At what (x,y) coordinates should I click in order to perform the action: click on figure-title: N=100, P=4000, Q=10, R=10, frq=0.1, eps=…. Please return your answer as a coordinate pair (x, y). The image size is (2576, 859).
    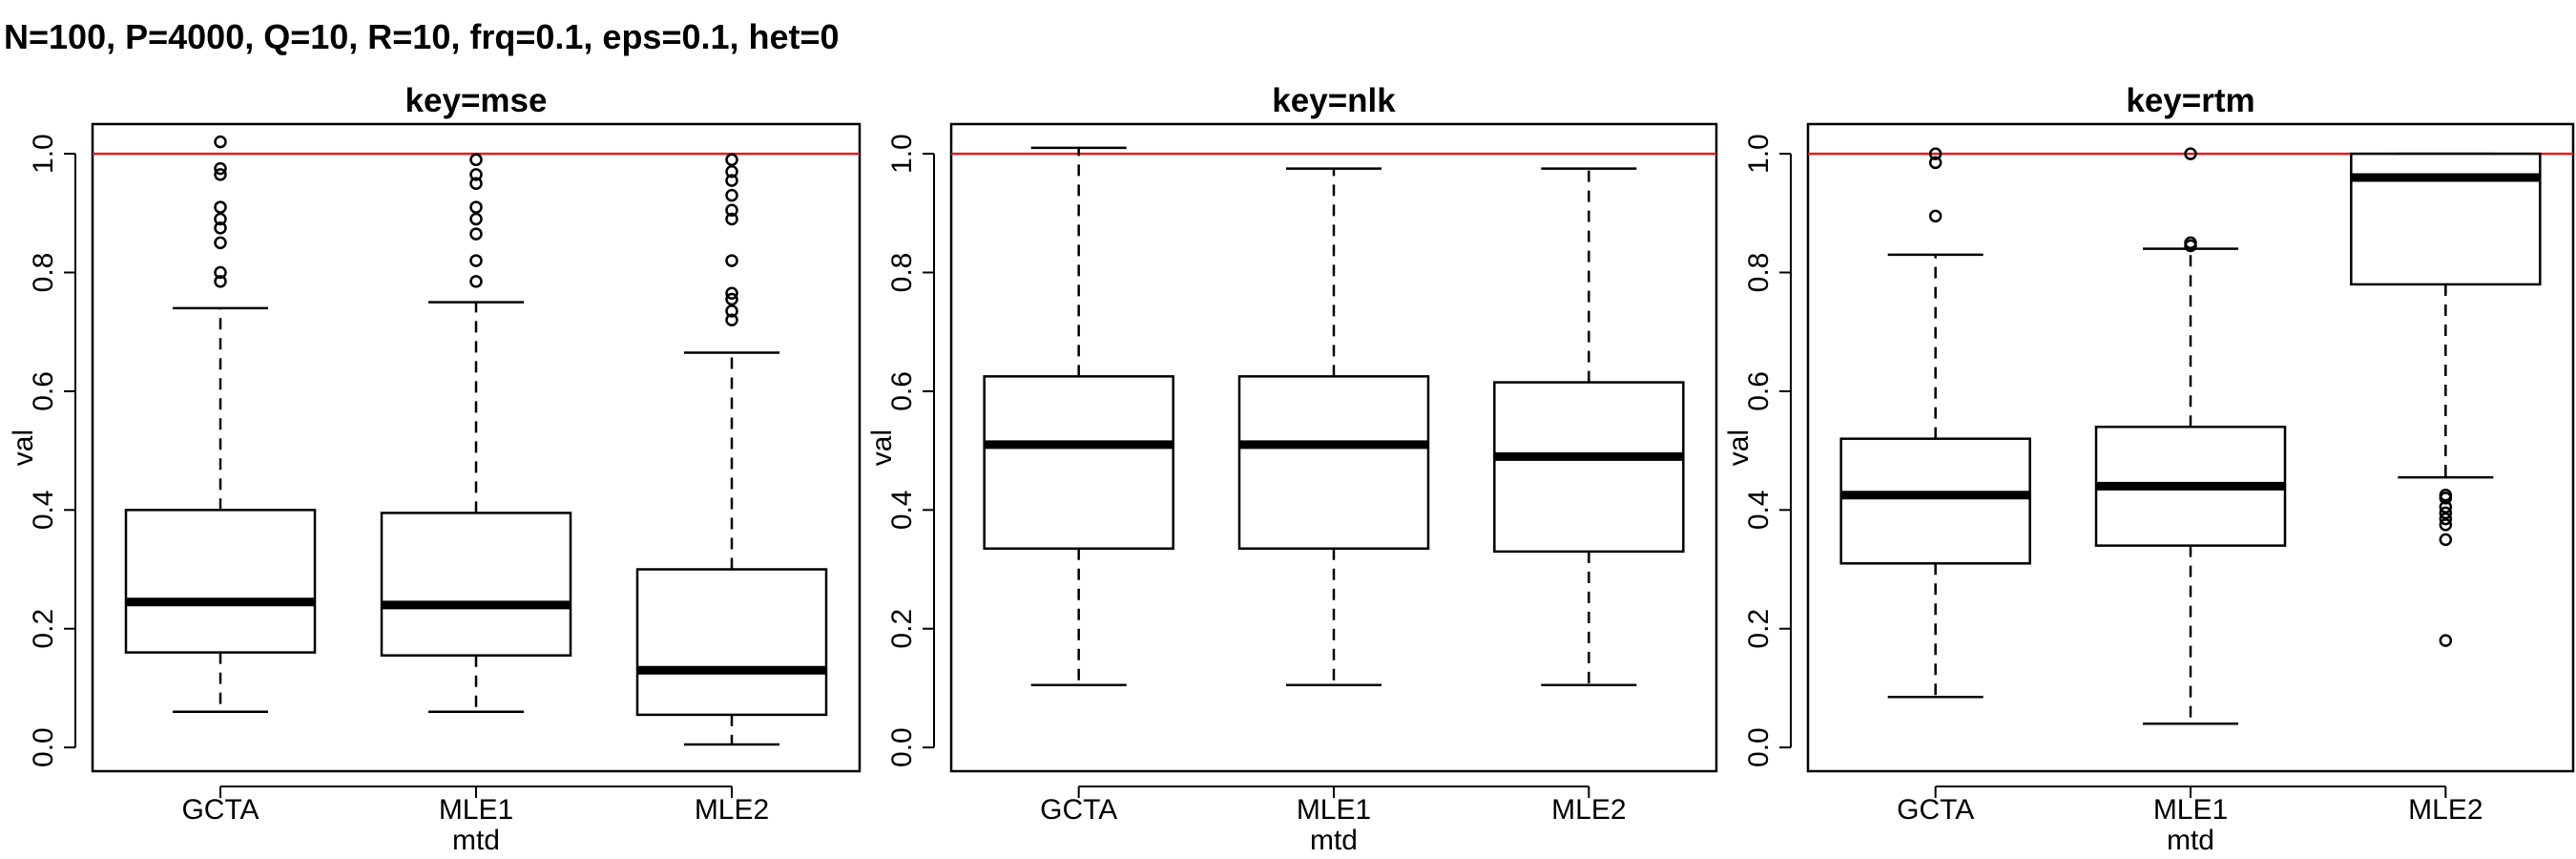
    Looking at the image, I should click on (422, 36).